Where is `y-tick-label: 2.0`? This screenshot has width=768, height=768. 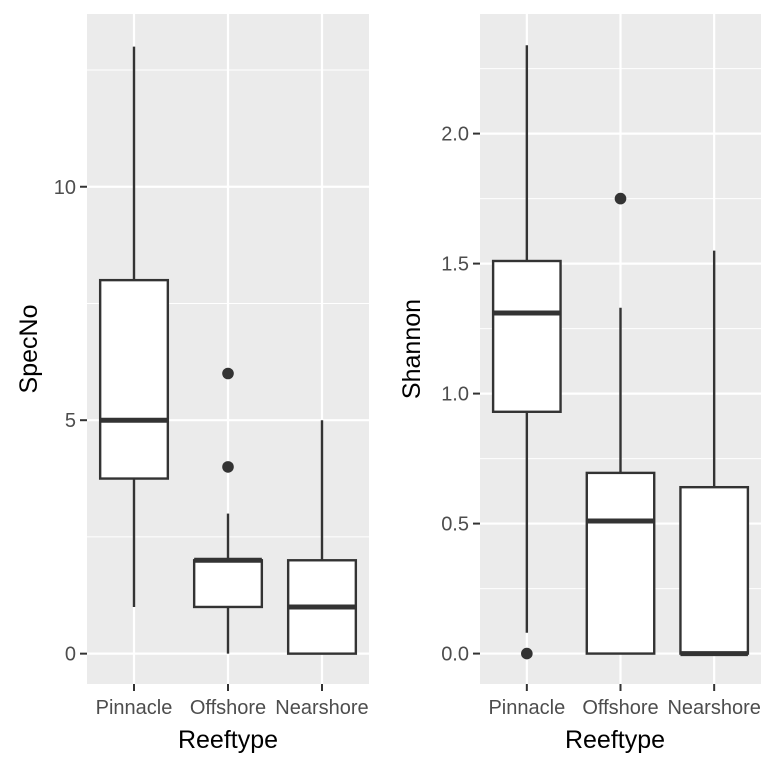 y-tick-label: 2.0 is located at coordinates (455, 135).